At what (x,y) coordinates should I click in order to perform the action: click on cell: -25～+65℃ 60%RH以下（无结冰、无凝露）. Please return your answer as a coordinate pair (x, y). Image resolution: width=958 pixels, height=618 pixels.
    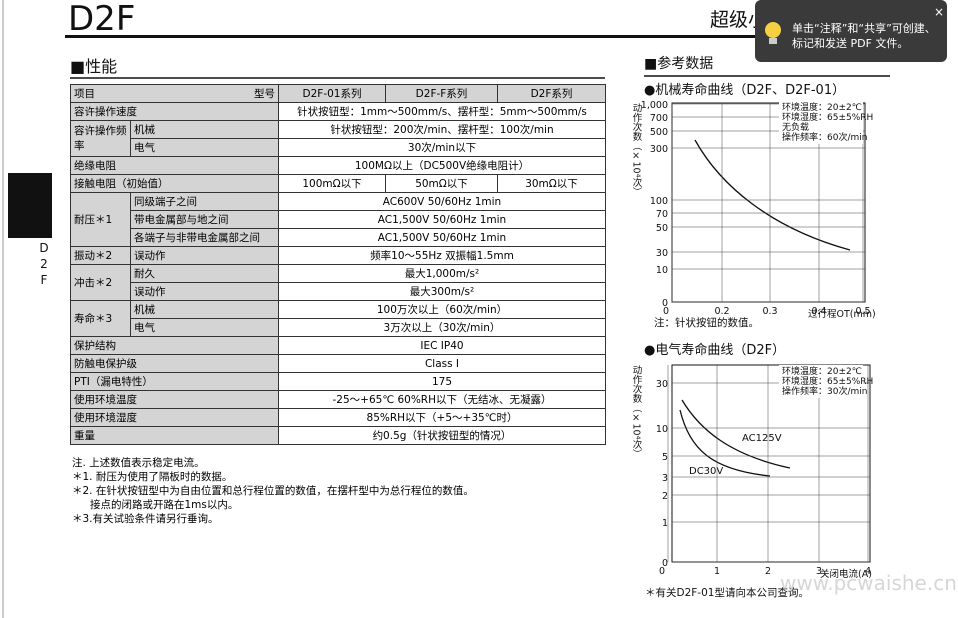
    Looking at the image, I should click on (442, 399).